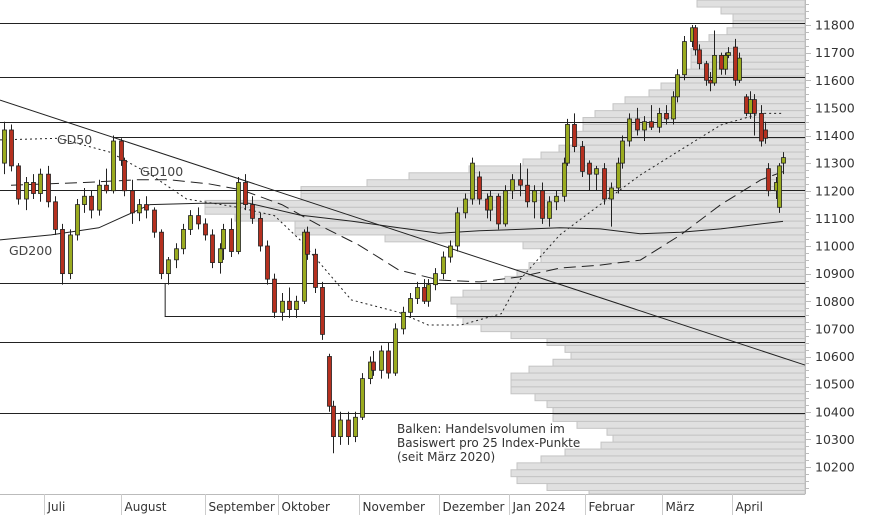 The width and height of the screenshot is (874, 515). Describe the element at coordinates (30, 250) in the screenshot. I see `ma-label-gd200: GD200` at that location.